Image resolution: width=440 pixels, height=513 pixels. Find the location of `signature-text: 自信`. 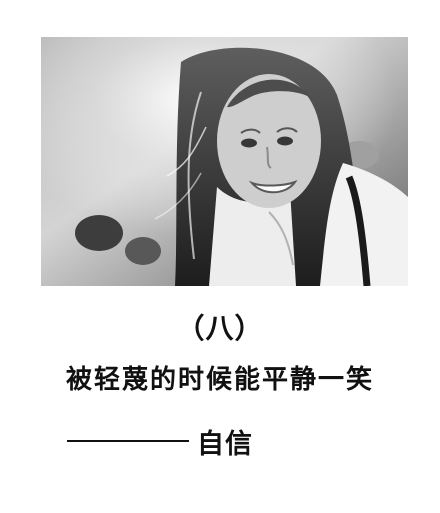

signature-text: 自信 is located at coordinates (225, 444).